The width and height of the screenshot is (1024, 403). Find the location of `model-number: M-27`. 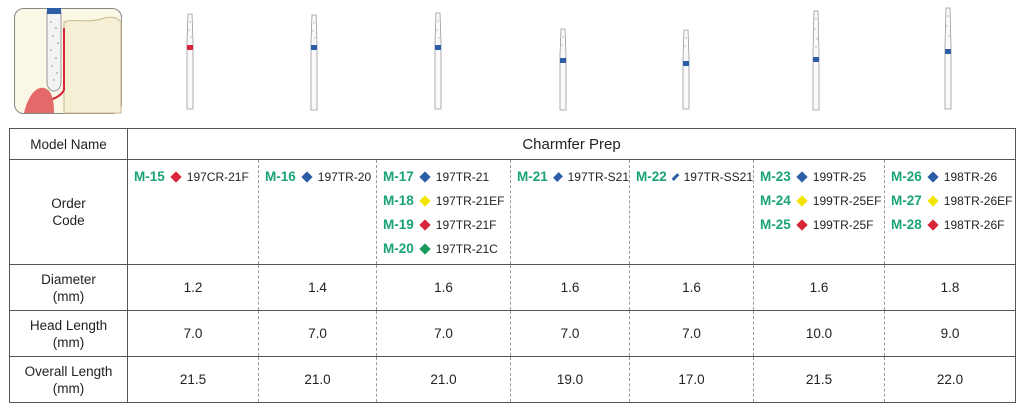

model-number: M-27 is located at coordinates (906, 200).